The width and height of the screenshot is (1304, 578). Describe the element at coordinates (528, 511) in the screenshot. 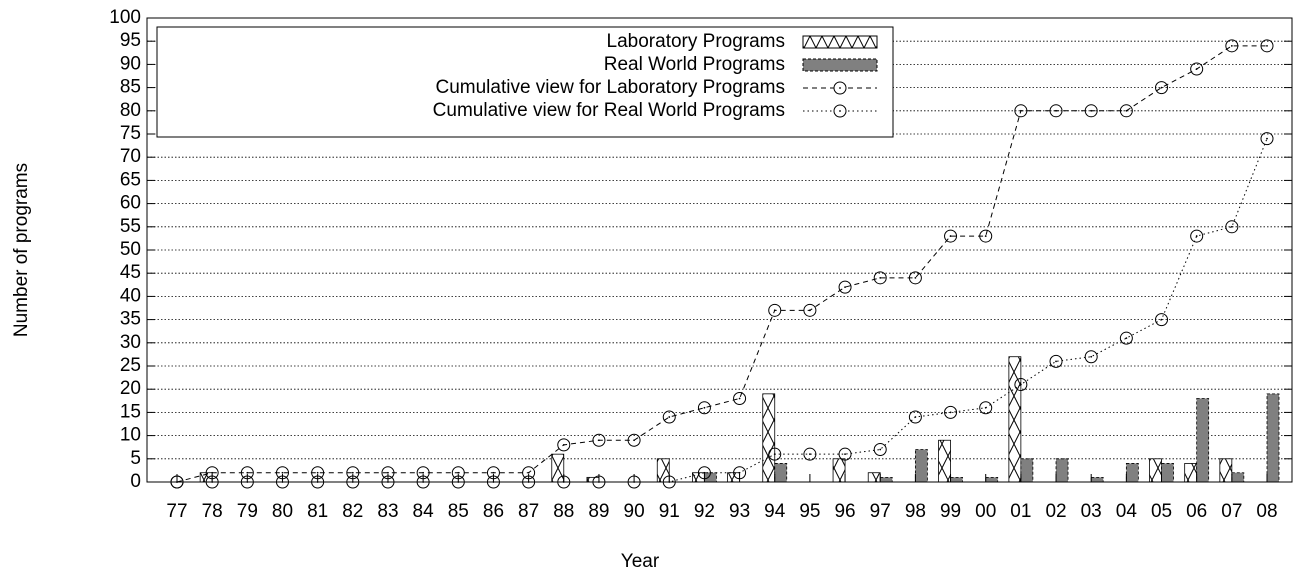

I see `x-tick-label: 87` at that location.